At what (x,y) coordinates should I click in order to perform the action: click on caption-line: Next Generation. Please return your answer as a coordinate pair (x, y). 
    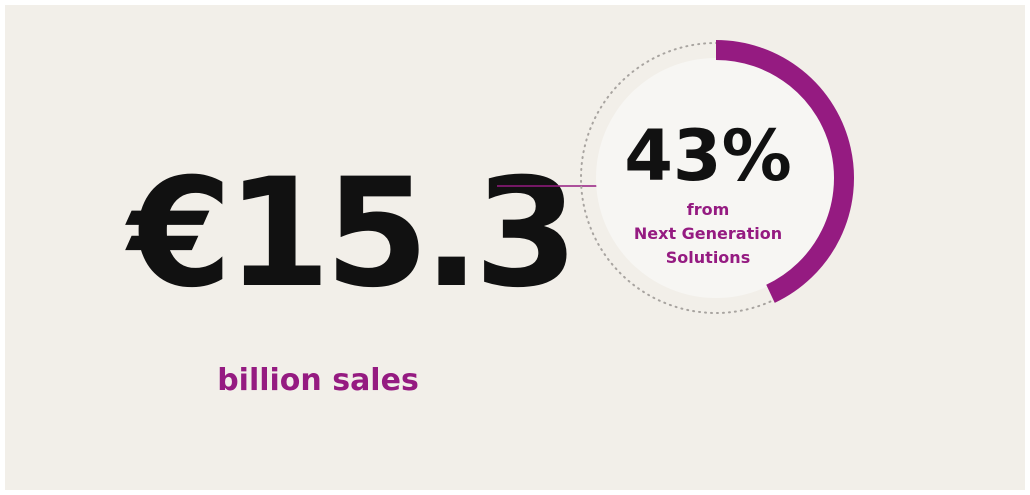
    Looking at the image, I should click on (708, 233).